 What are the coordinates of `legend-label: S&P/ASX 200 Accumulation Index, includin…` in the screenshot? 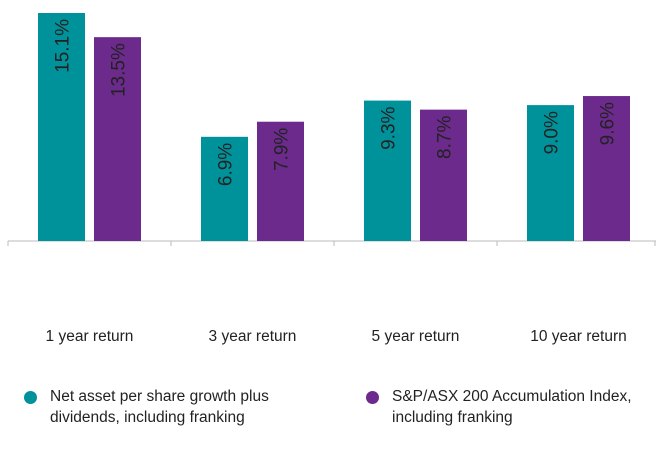 It's located at (512, 407).